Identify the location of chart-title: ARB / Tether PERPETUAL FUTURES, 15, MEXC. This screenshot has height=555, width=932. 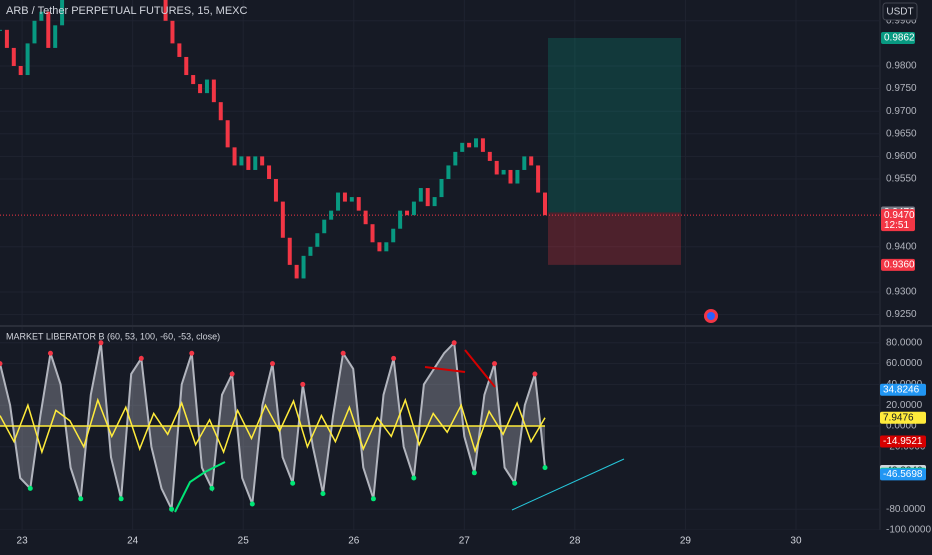
(127, 11).